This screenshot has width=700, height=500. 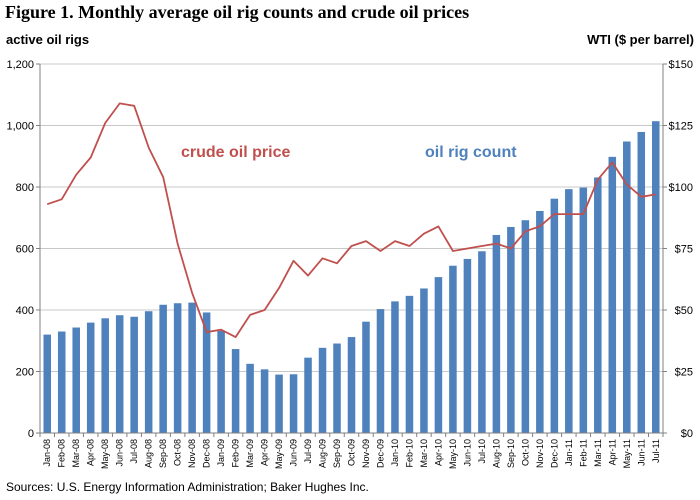 I want to click on x-axis-tick-label: Dec-08, so click(x=207, y=453).